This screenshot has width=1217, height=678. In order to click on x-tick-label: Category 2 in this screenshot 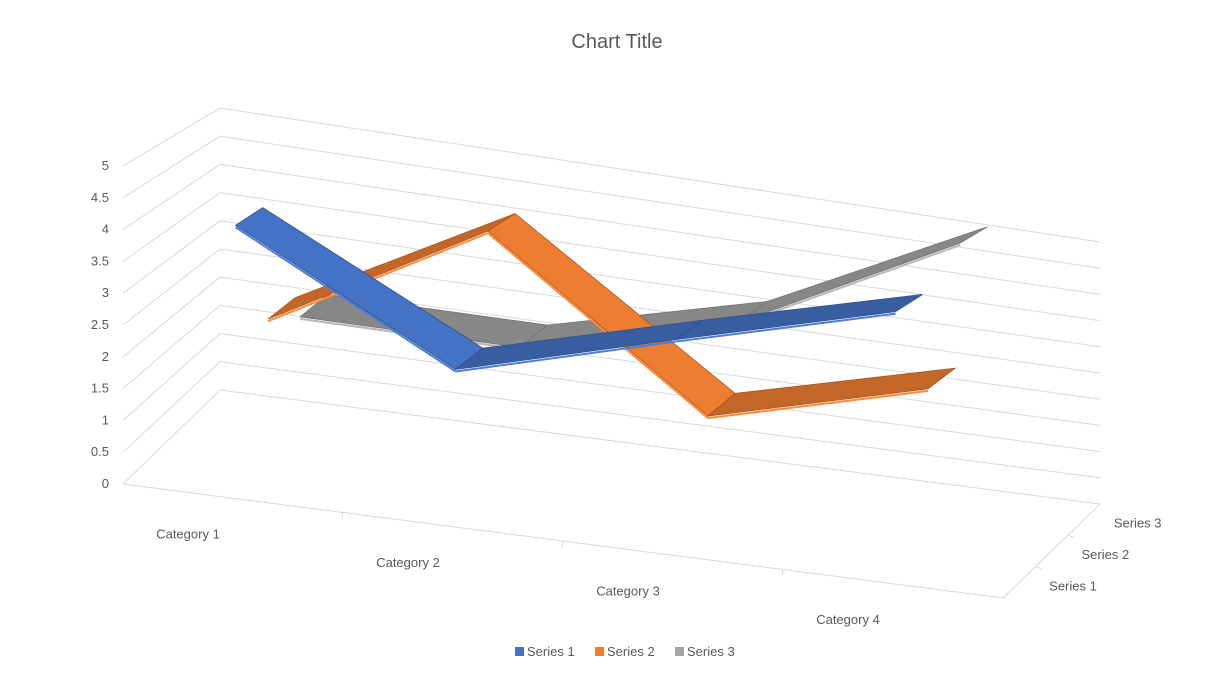, I will do `click(408, 562)`.